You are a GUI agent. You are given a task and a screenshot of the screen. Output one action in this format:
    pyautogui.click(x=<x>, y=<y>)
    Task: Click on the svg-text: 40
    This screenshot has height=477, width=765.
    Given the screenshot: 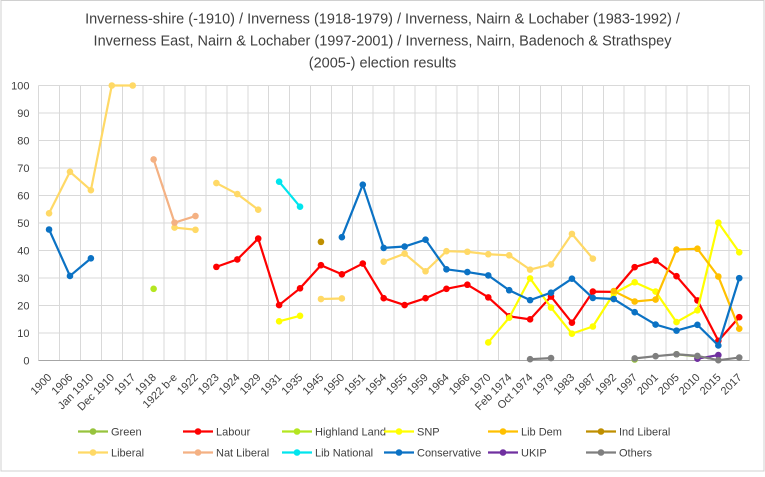 What is the action you would take?
    pyautogui.click(x=23, y=251)
    